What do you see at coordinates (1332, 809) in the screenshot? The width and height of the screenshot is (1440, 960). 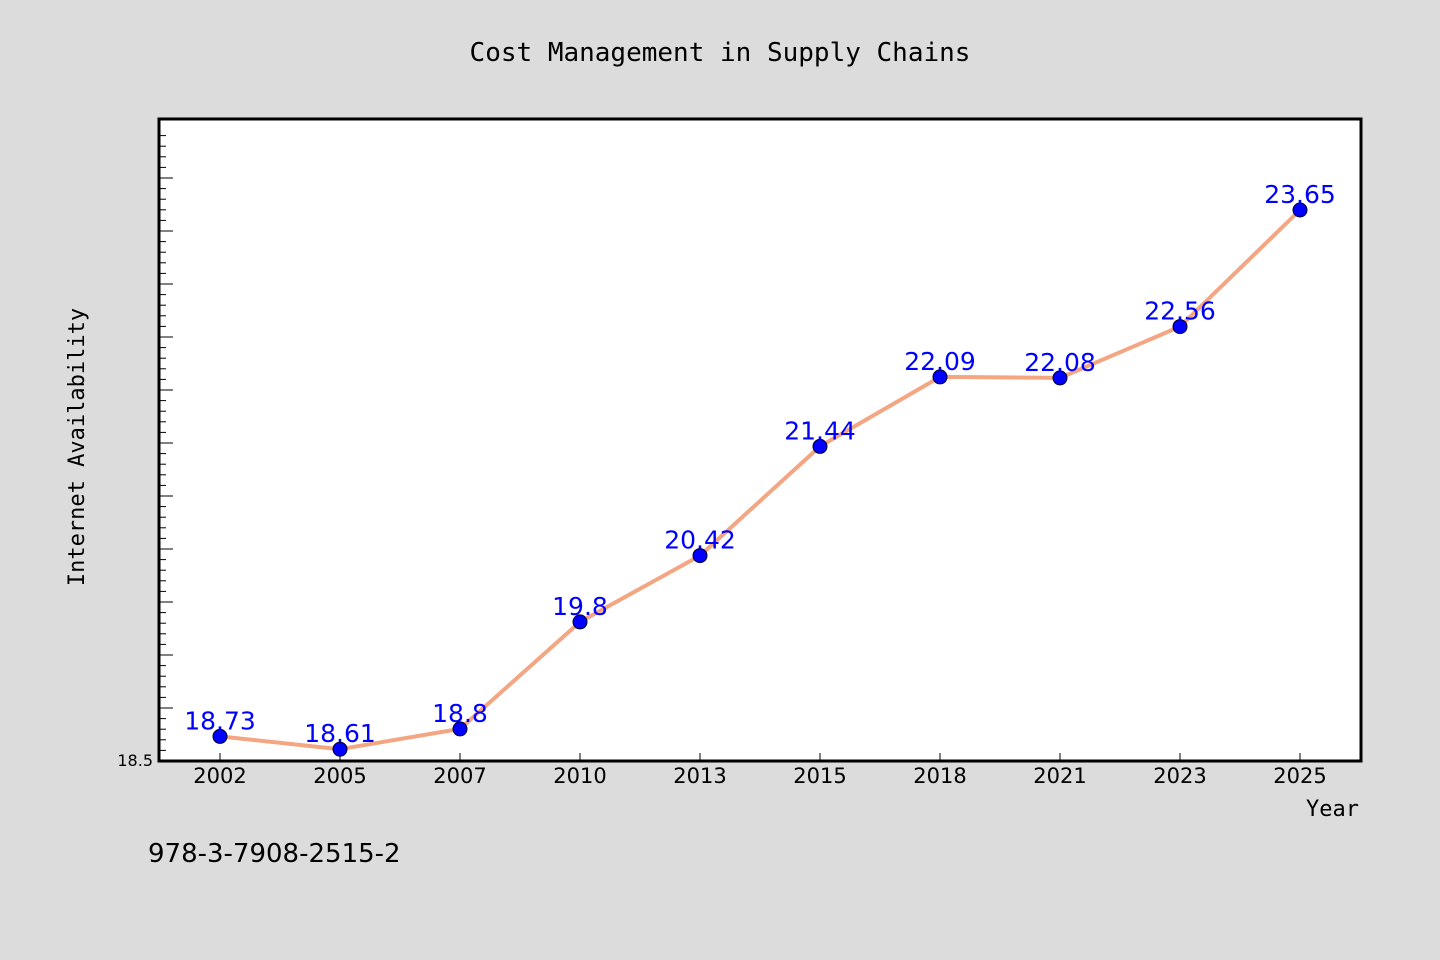 I see `x-axis-label: Year` at bounding box center [1332, 809].